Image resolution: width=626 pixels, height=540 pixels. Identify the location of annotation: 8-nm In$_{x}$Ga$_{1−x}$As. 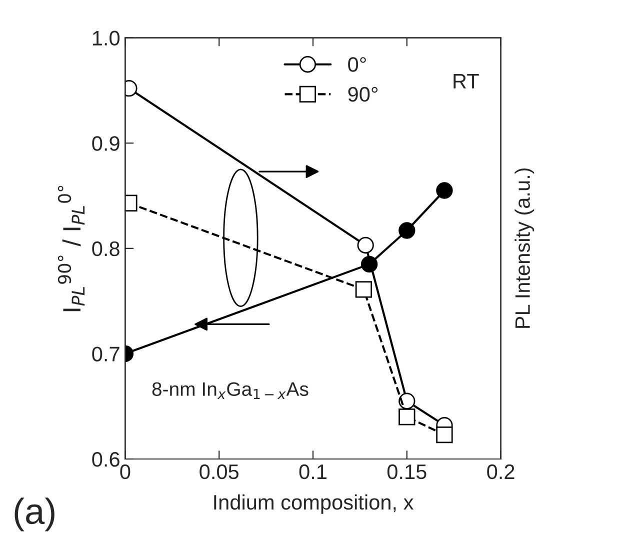
(230, 390).